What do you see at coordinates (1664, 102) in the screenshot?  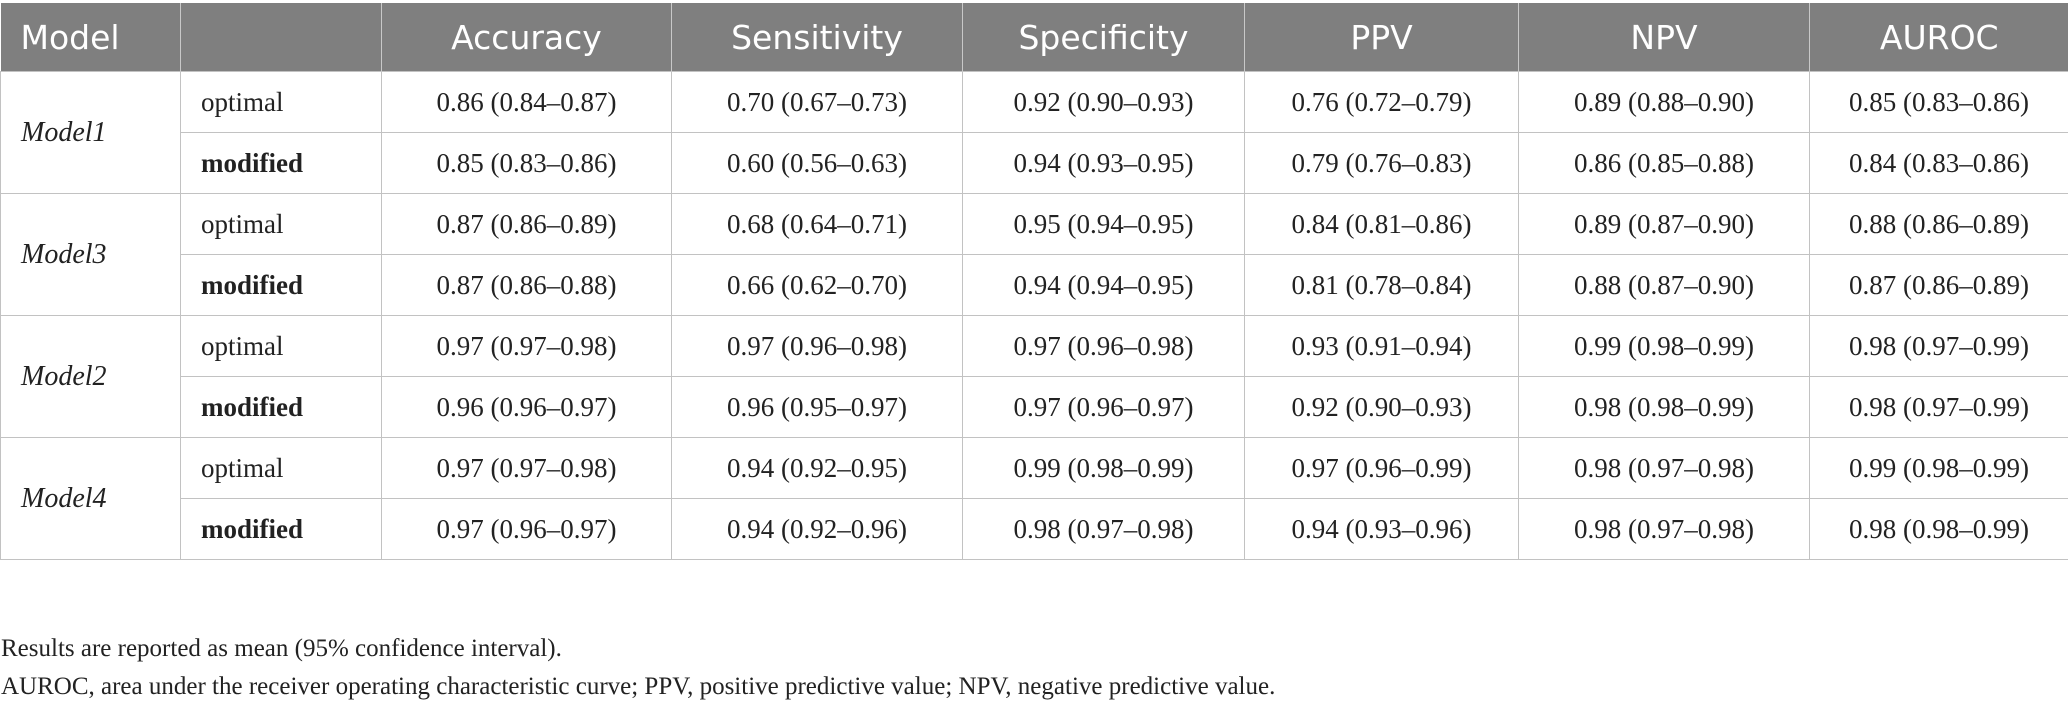 I see `npv-cell: 0.89 (0.88–0.90)` at bounding box center [1664, 102].